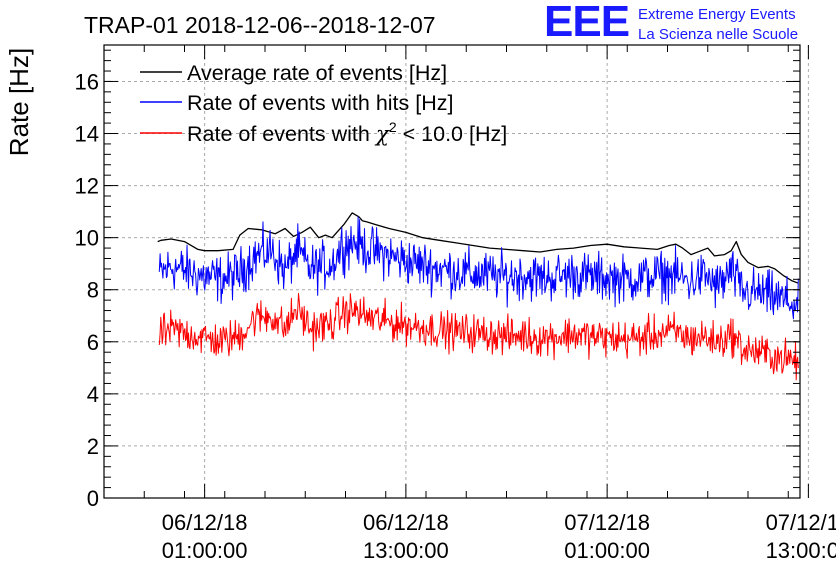 The image size is (836, 572). What do you see at coordinates (87, 81) in the screenshot?
I see `y-tick-label: 16` at bounding box center [87, 81].